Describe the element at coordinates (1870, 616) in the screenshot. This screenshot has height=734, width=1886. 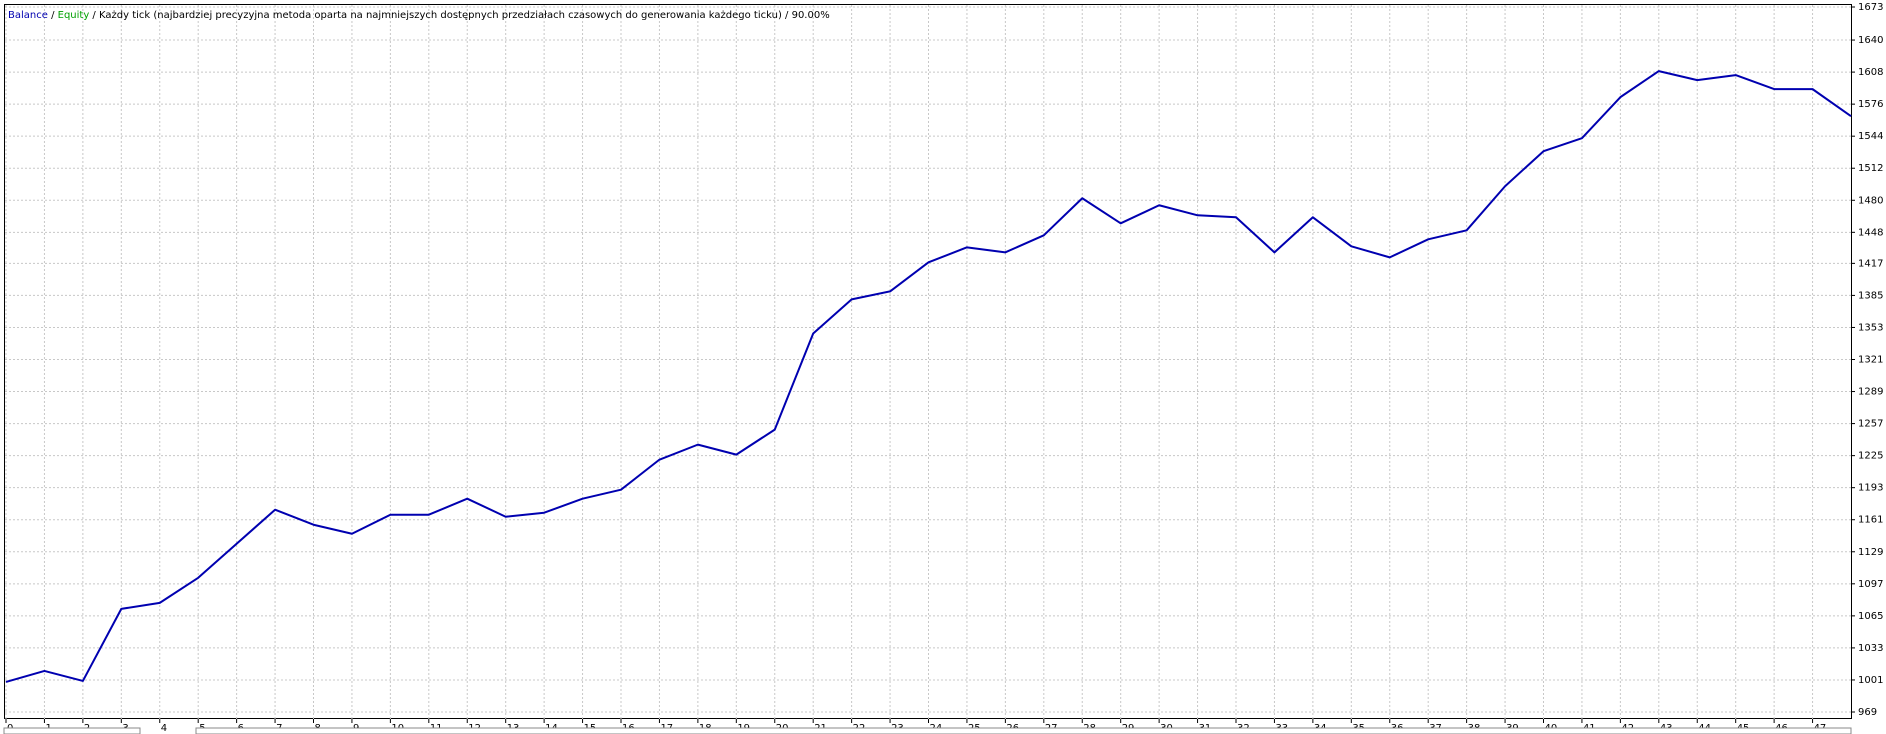
I see `y-tick-label: 1065` at that location.